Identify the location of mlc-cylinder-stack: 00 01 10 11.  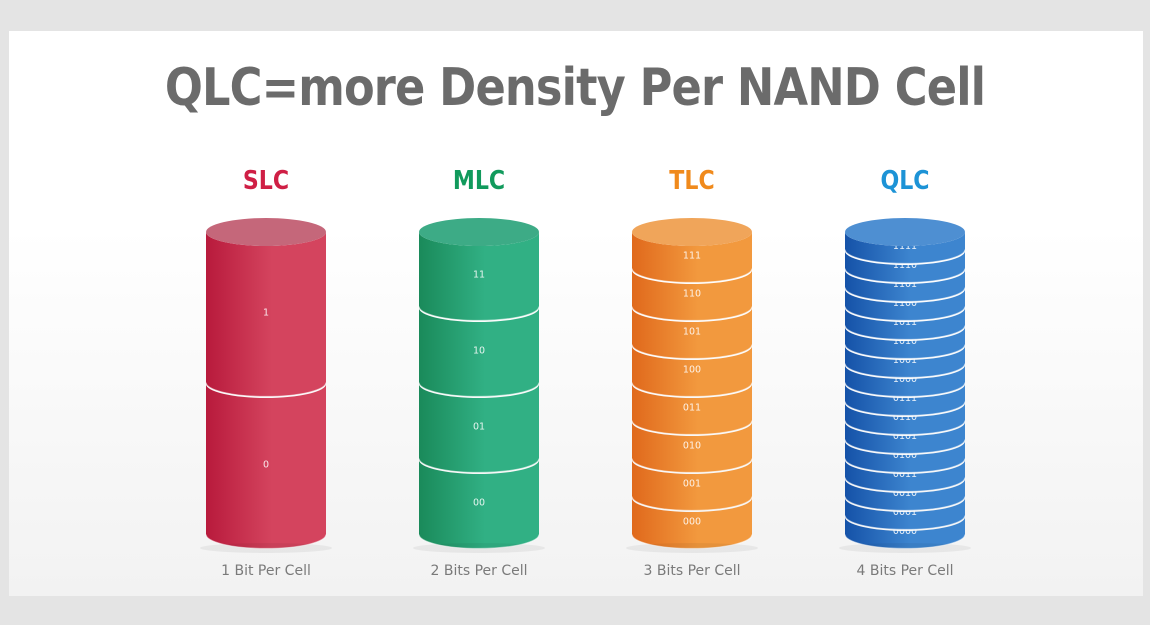
(479, 385).